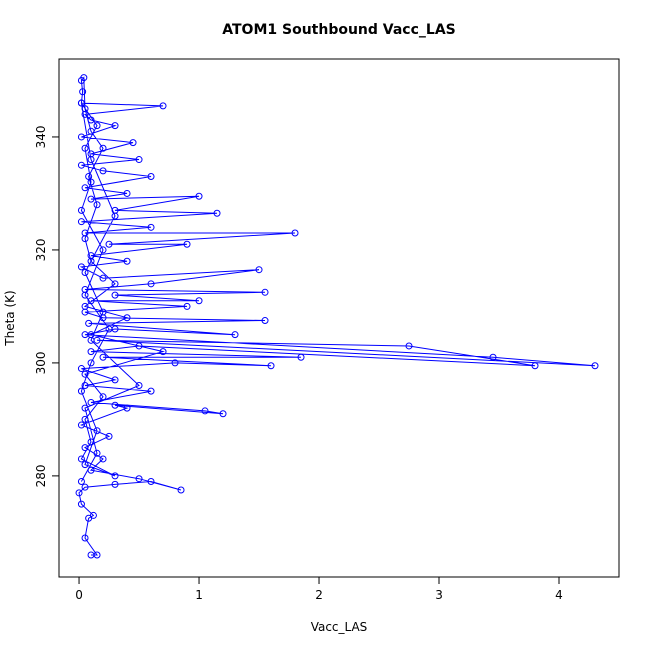 This screenshot has width=650, height=650. I want to click on x-tick-label: 0, so click(79, 595).